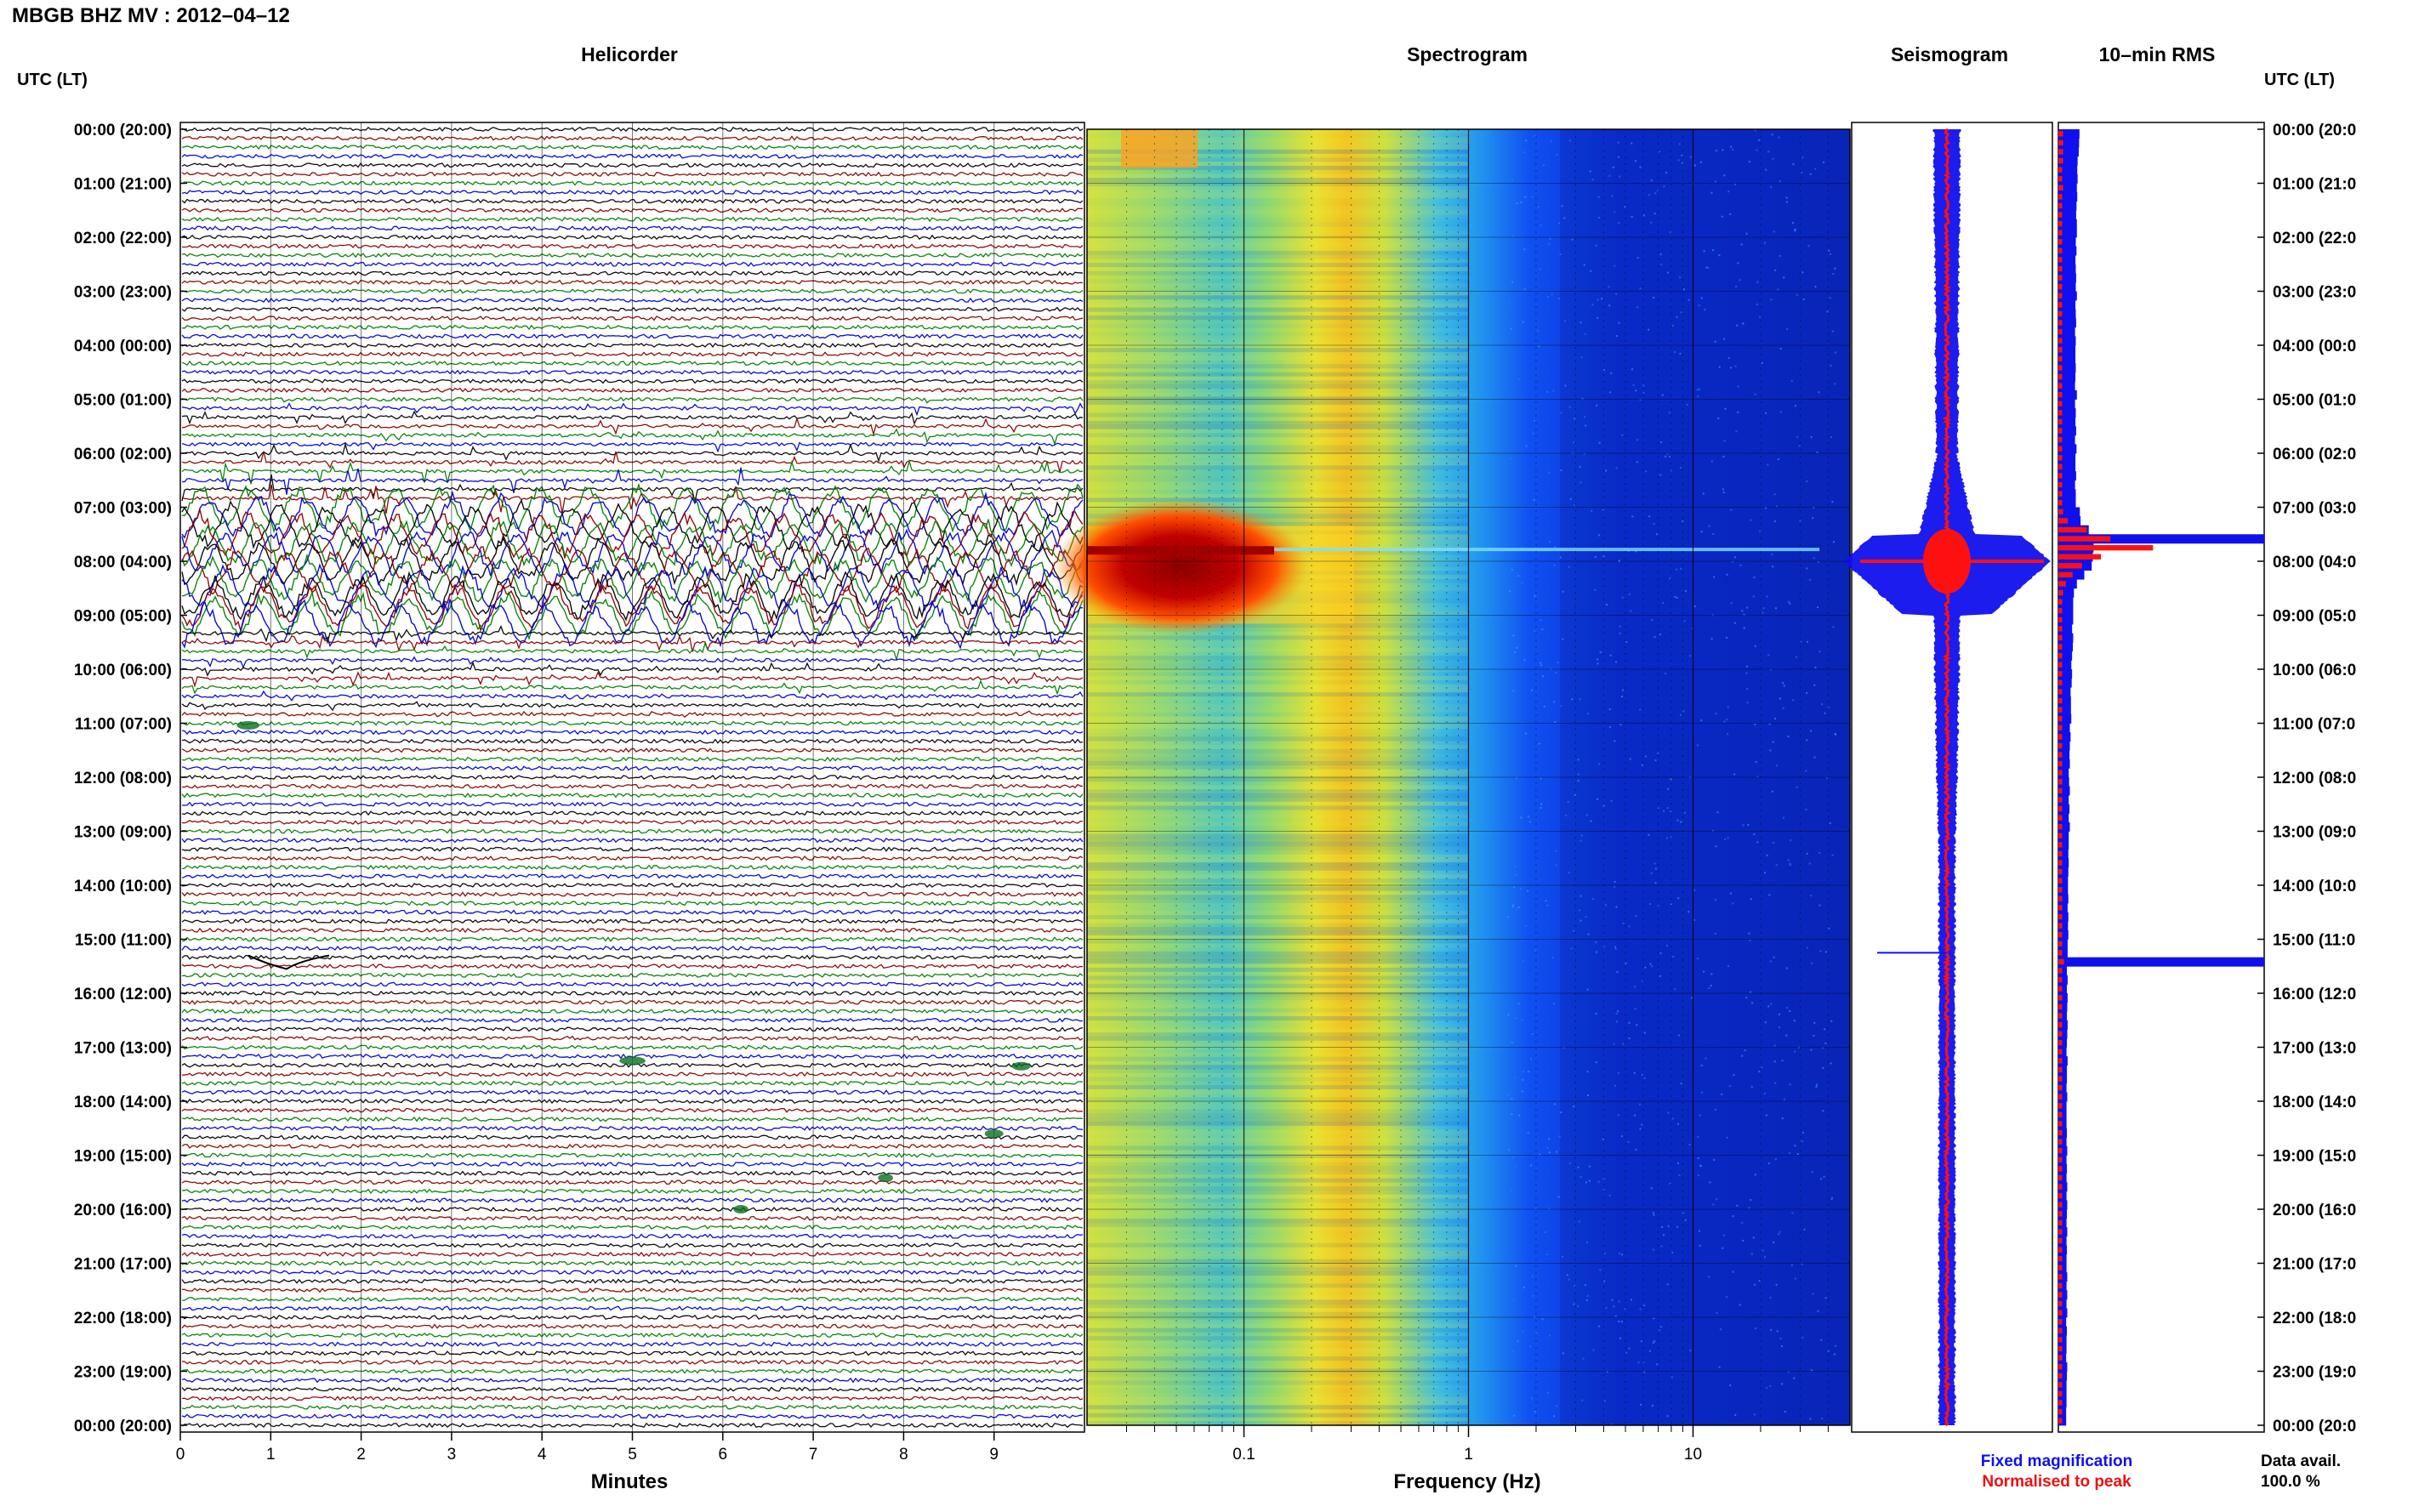 The image size is (2419, 1512). I want to click on frequency-tick-label: 1, so click(1468, 1455).